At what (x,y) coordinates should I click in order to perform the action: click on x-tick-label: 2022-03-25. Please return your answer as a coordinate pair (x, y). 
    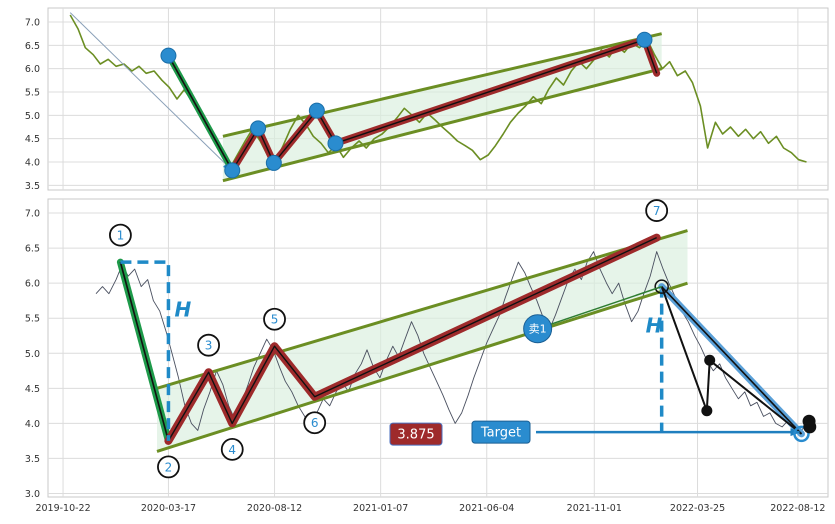
    Looking at the image, I should click on (697, 508).